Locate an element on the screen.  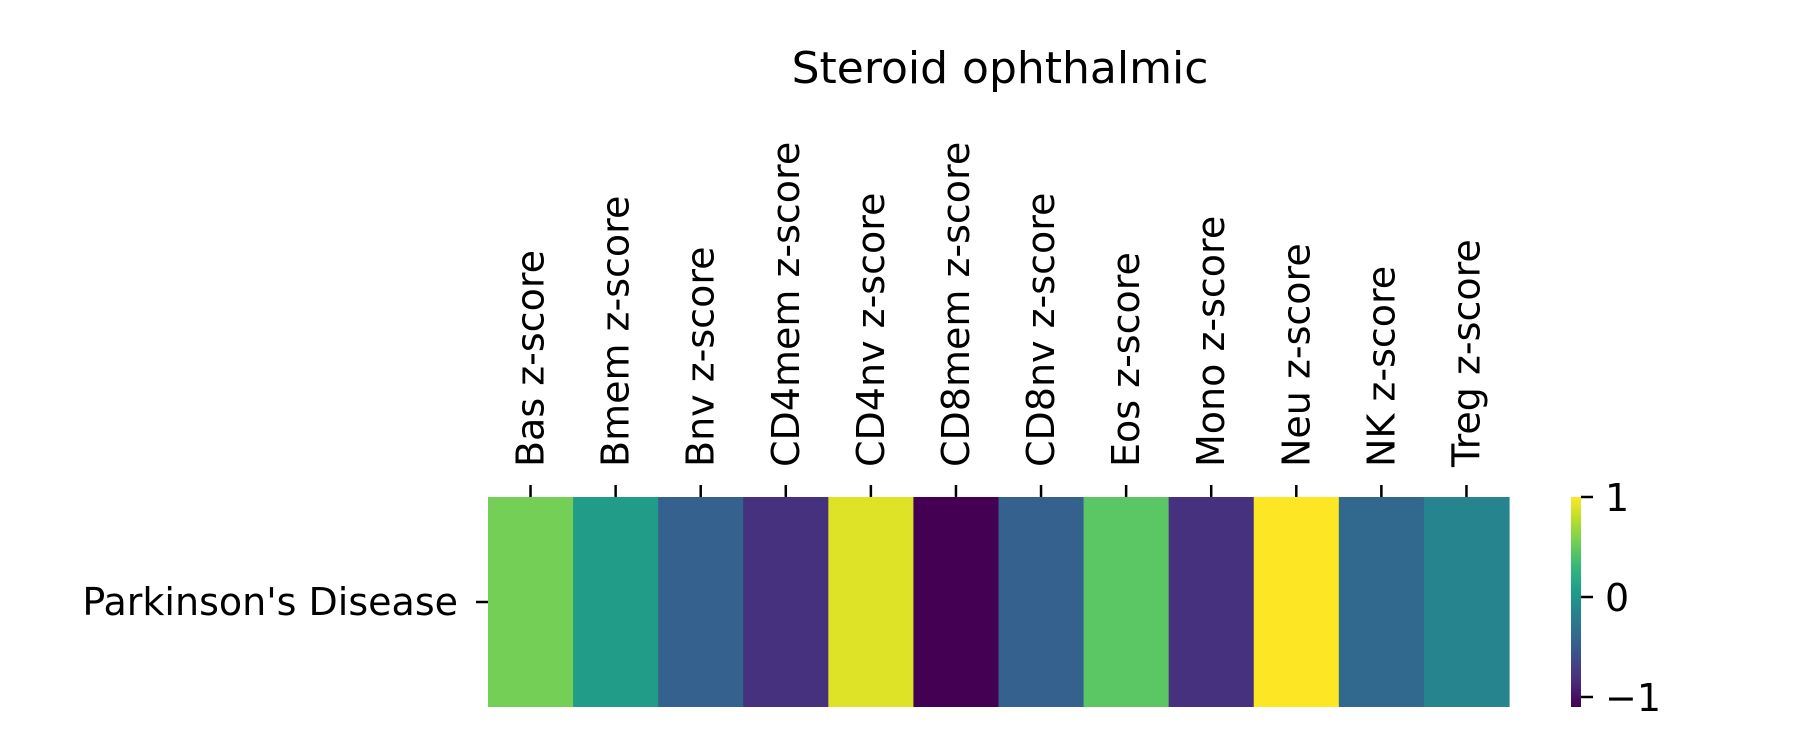
column-tick-label: Bnv z-score is located at coordinates (701, 357).